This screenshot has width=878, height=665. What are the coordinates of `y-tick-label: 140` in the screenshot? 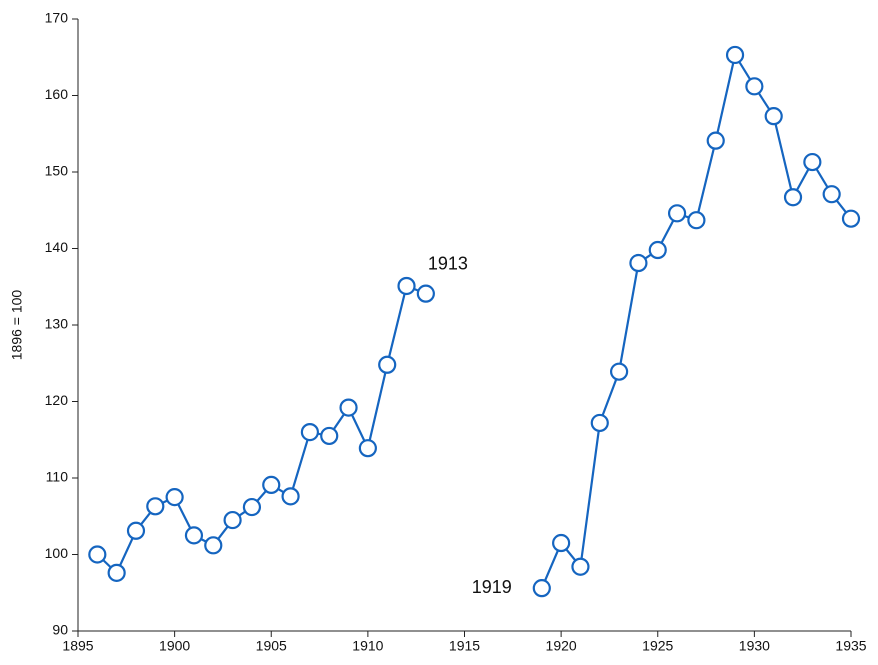 It's located at (57, 247).